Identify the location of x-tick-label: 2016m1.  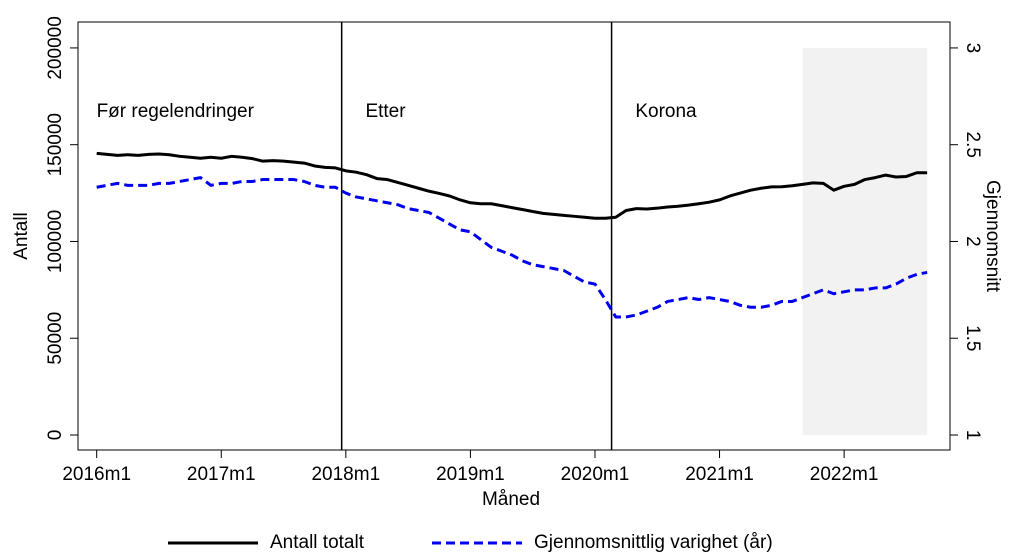
(96, 474).